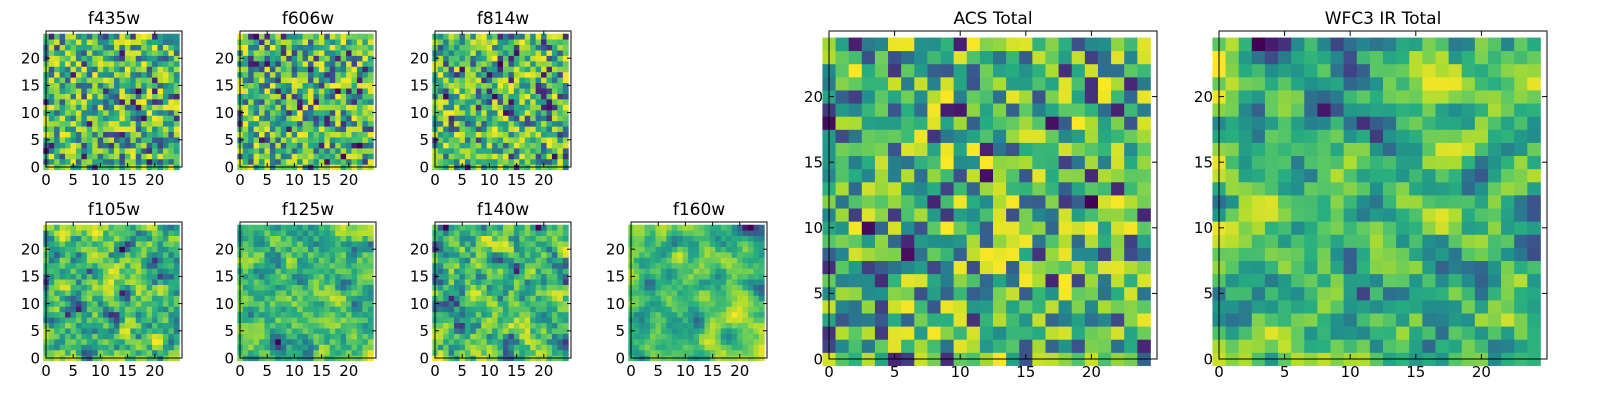 Image resolution: width=1600 pixels, height=400 pixels. I want to click on y-tick-label: 15, so click(30, 277).